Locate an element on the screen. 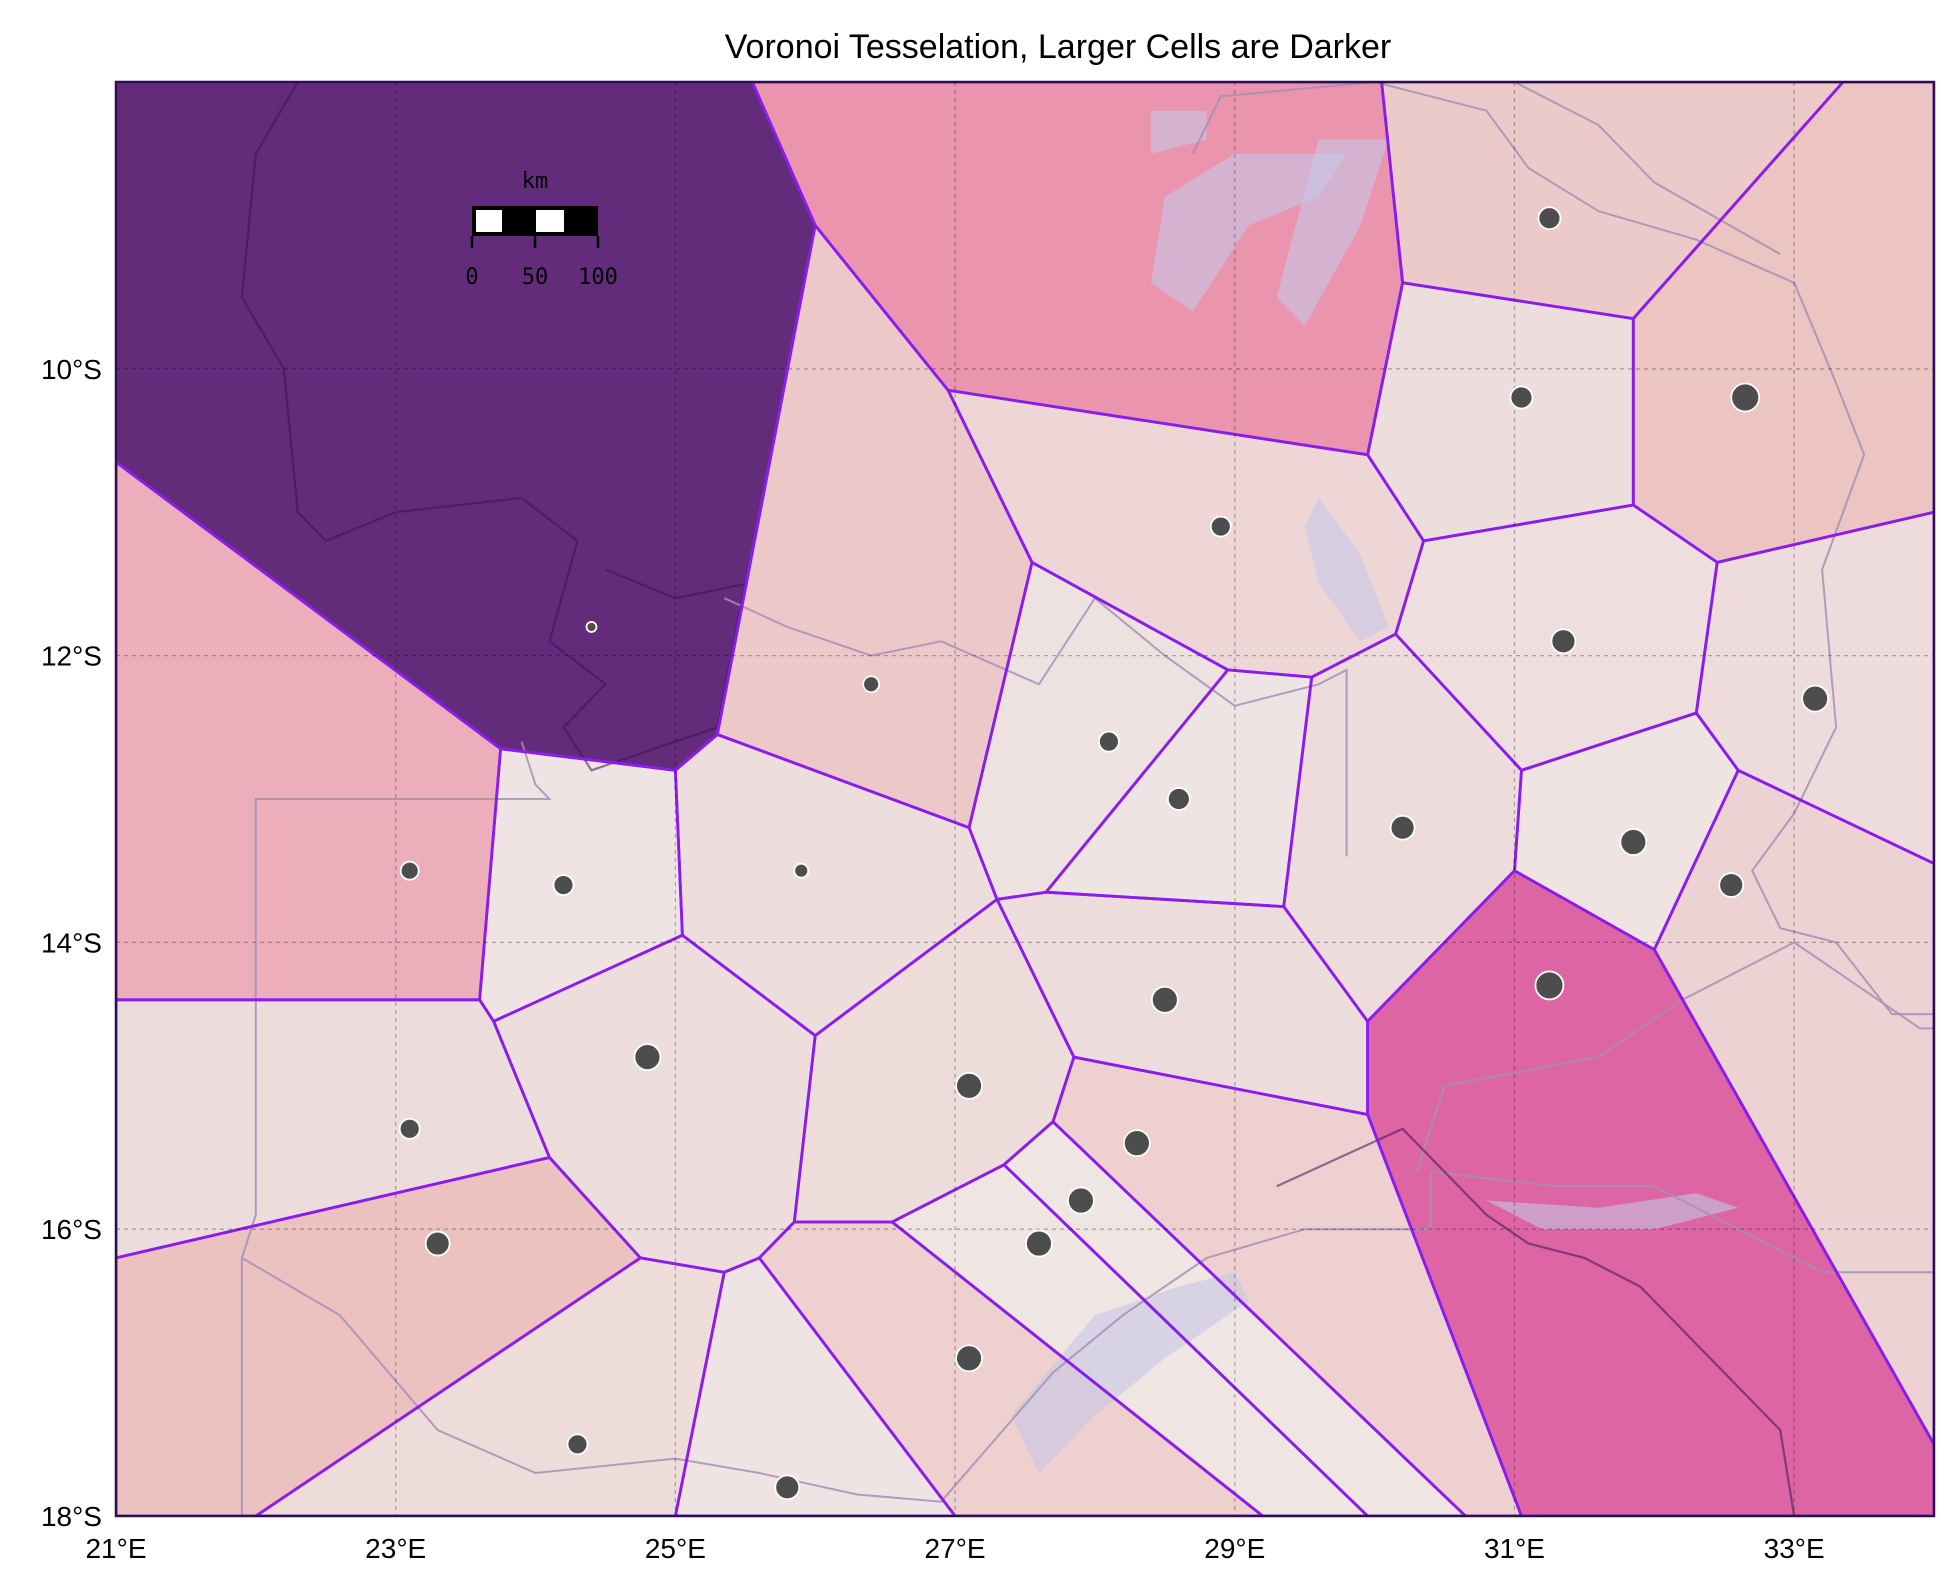  y-tick-label: 12°S is located at coordinates (71, 656).